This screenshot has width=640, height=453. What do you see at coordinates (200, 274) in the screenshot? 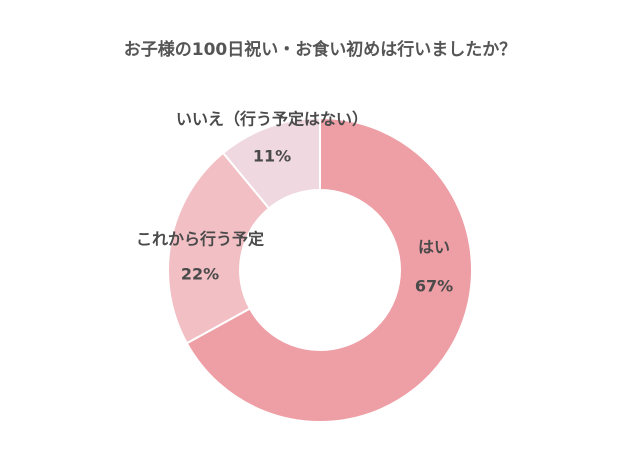
I see `value-label: 22%` at bounding box center [200, 274].